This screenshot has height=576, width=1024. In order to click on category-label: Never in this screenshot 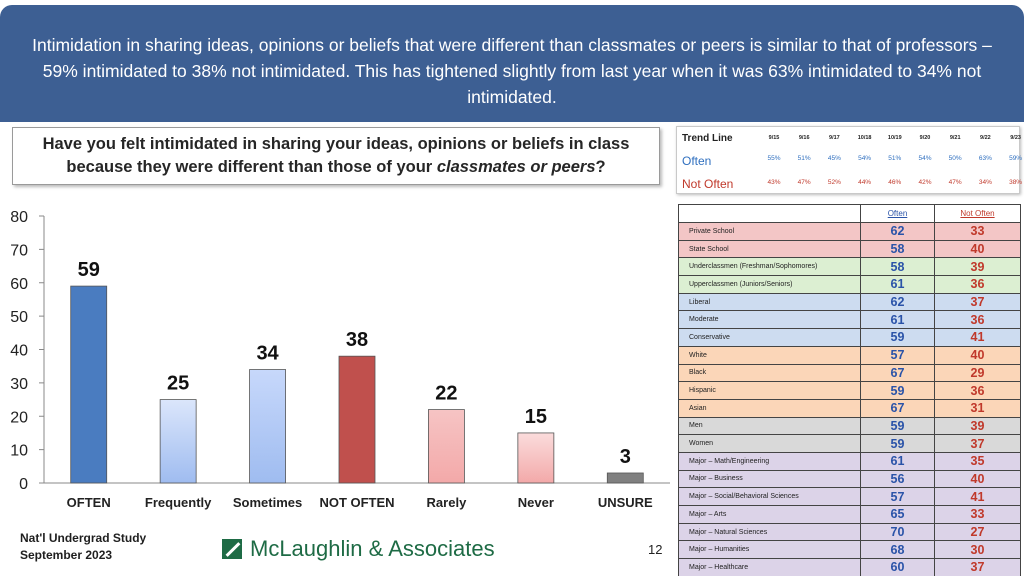, I will do `click(536, 502)`.